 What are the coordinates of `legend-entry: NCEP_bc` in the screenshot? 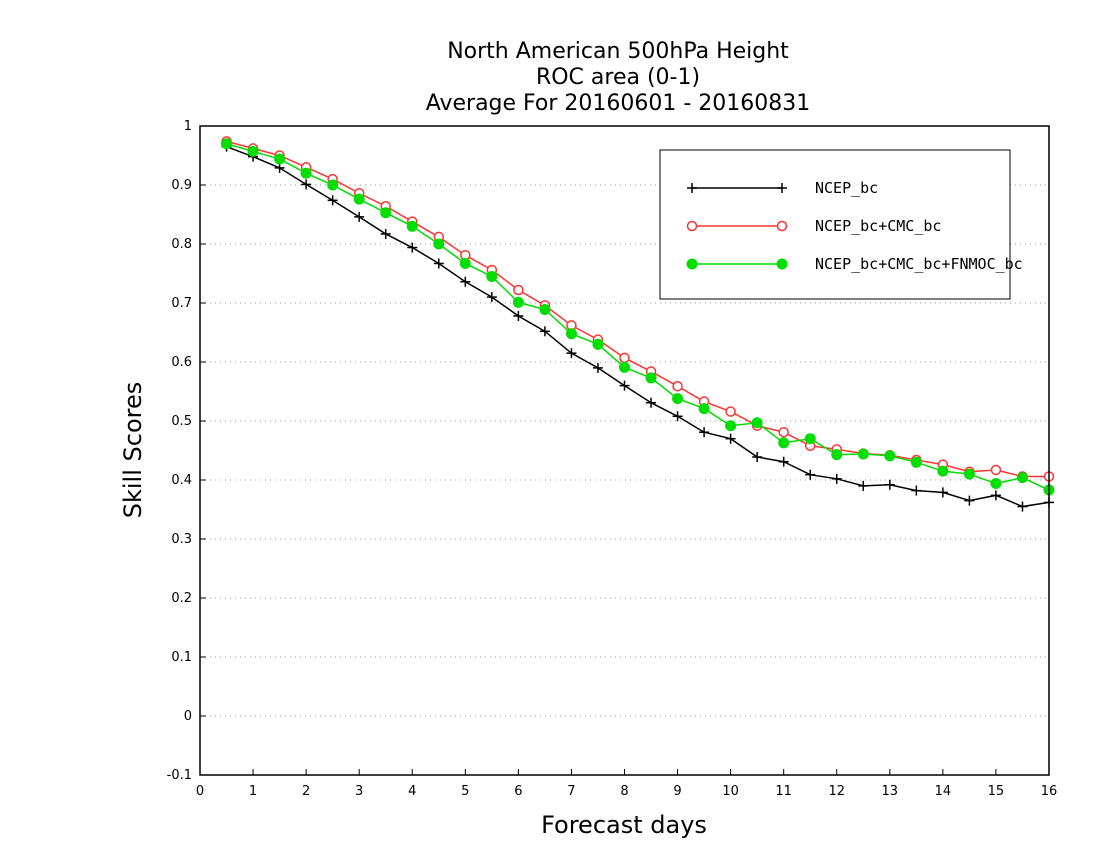 It's located at (782, 188).